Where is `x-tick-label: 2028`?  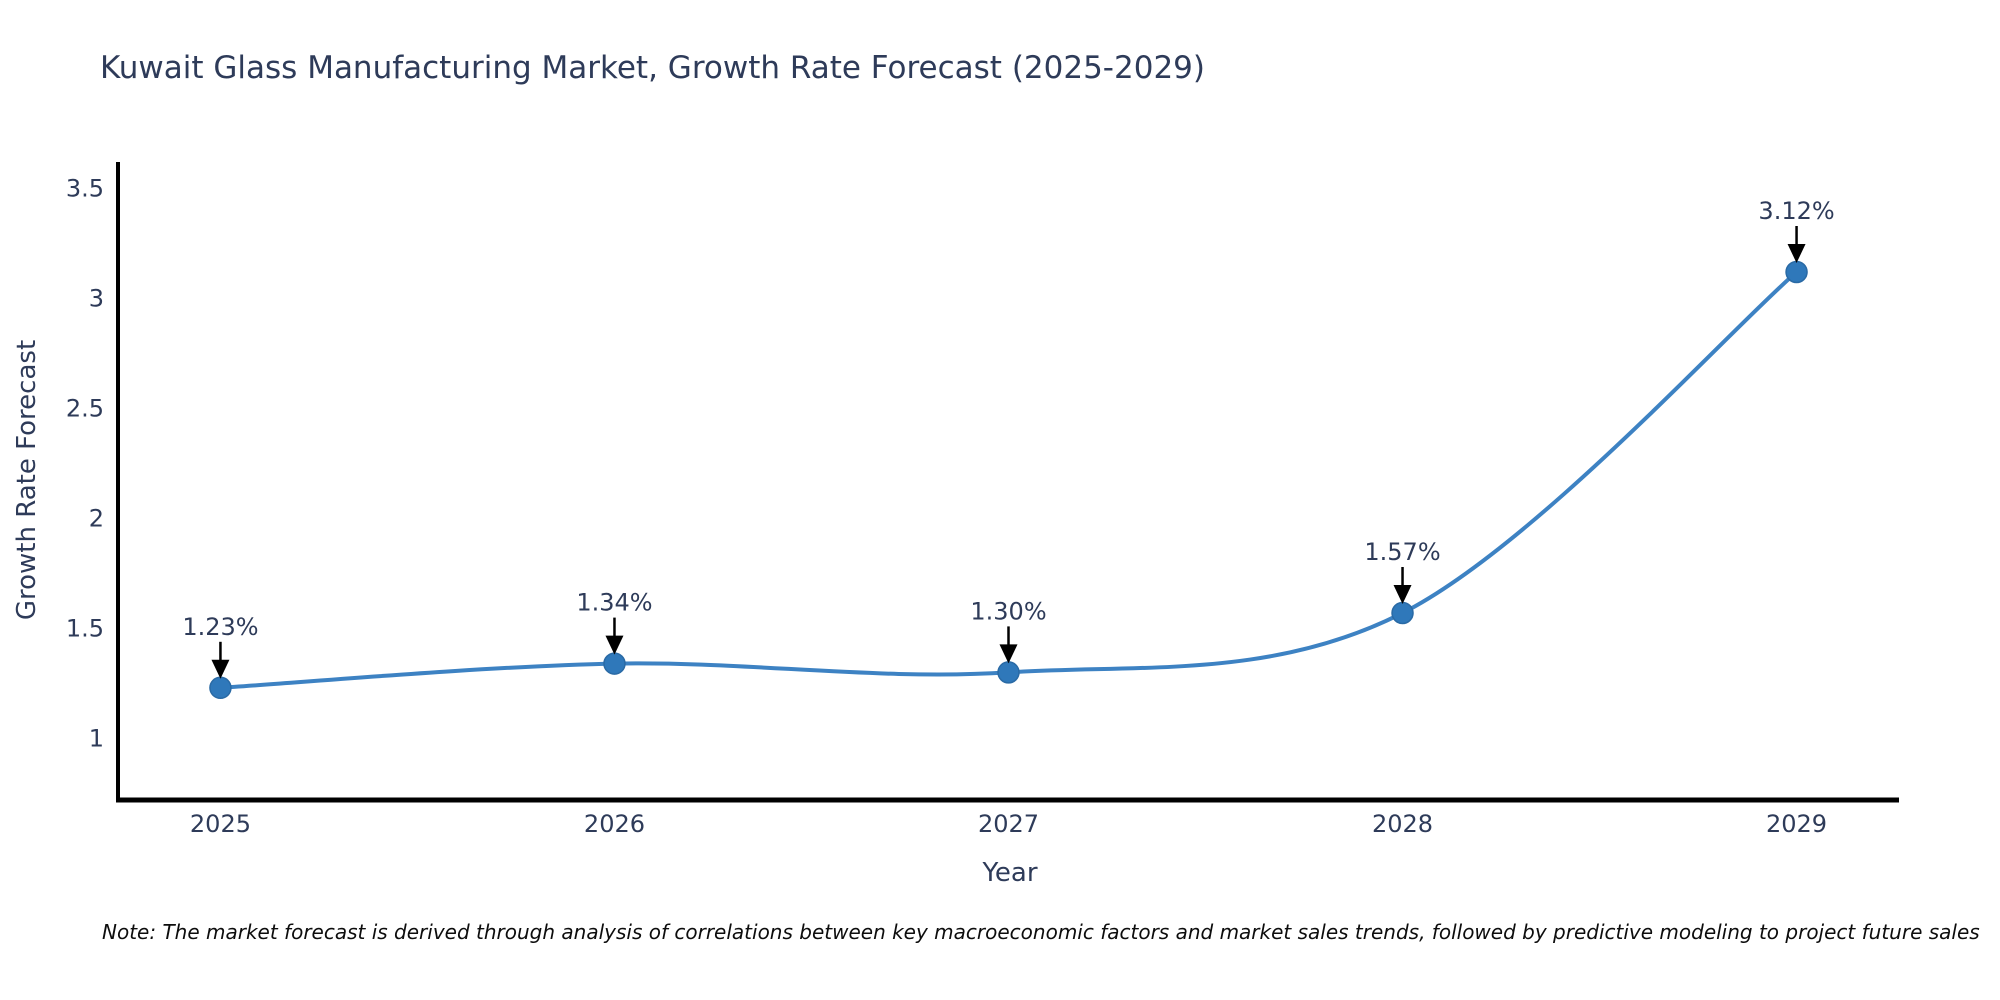
x-tick-label: 2028 is located at coordinates (1402, 824).